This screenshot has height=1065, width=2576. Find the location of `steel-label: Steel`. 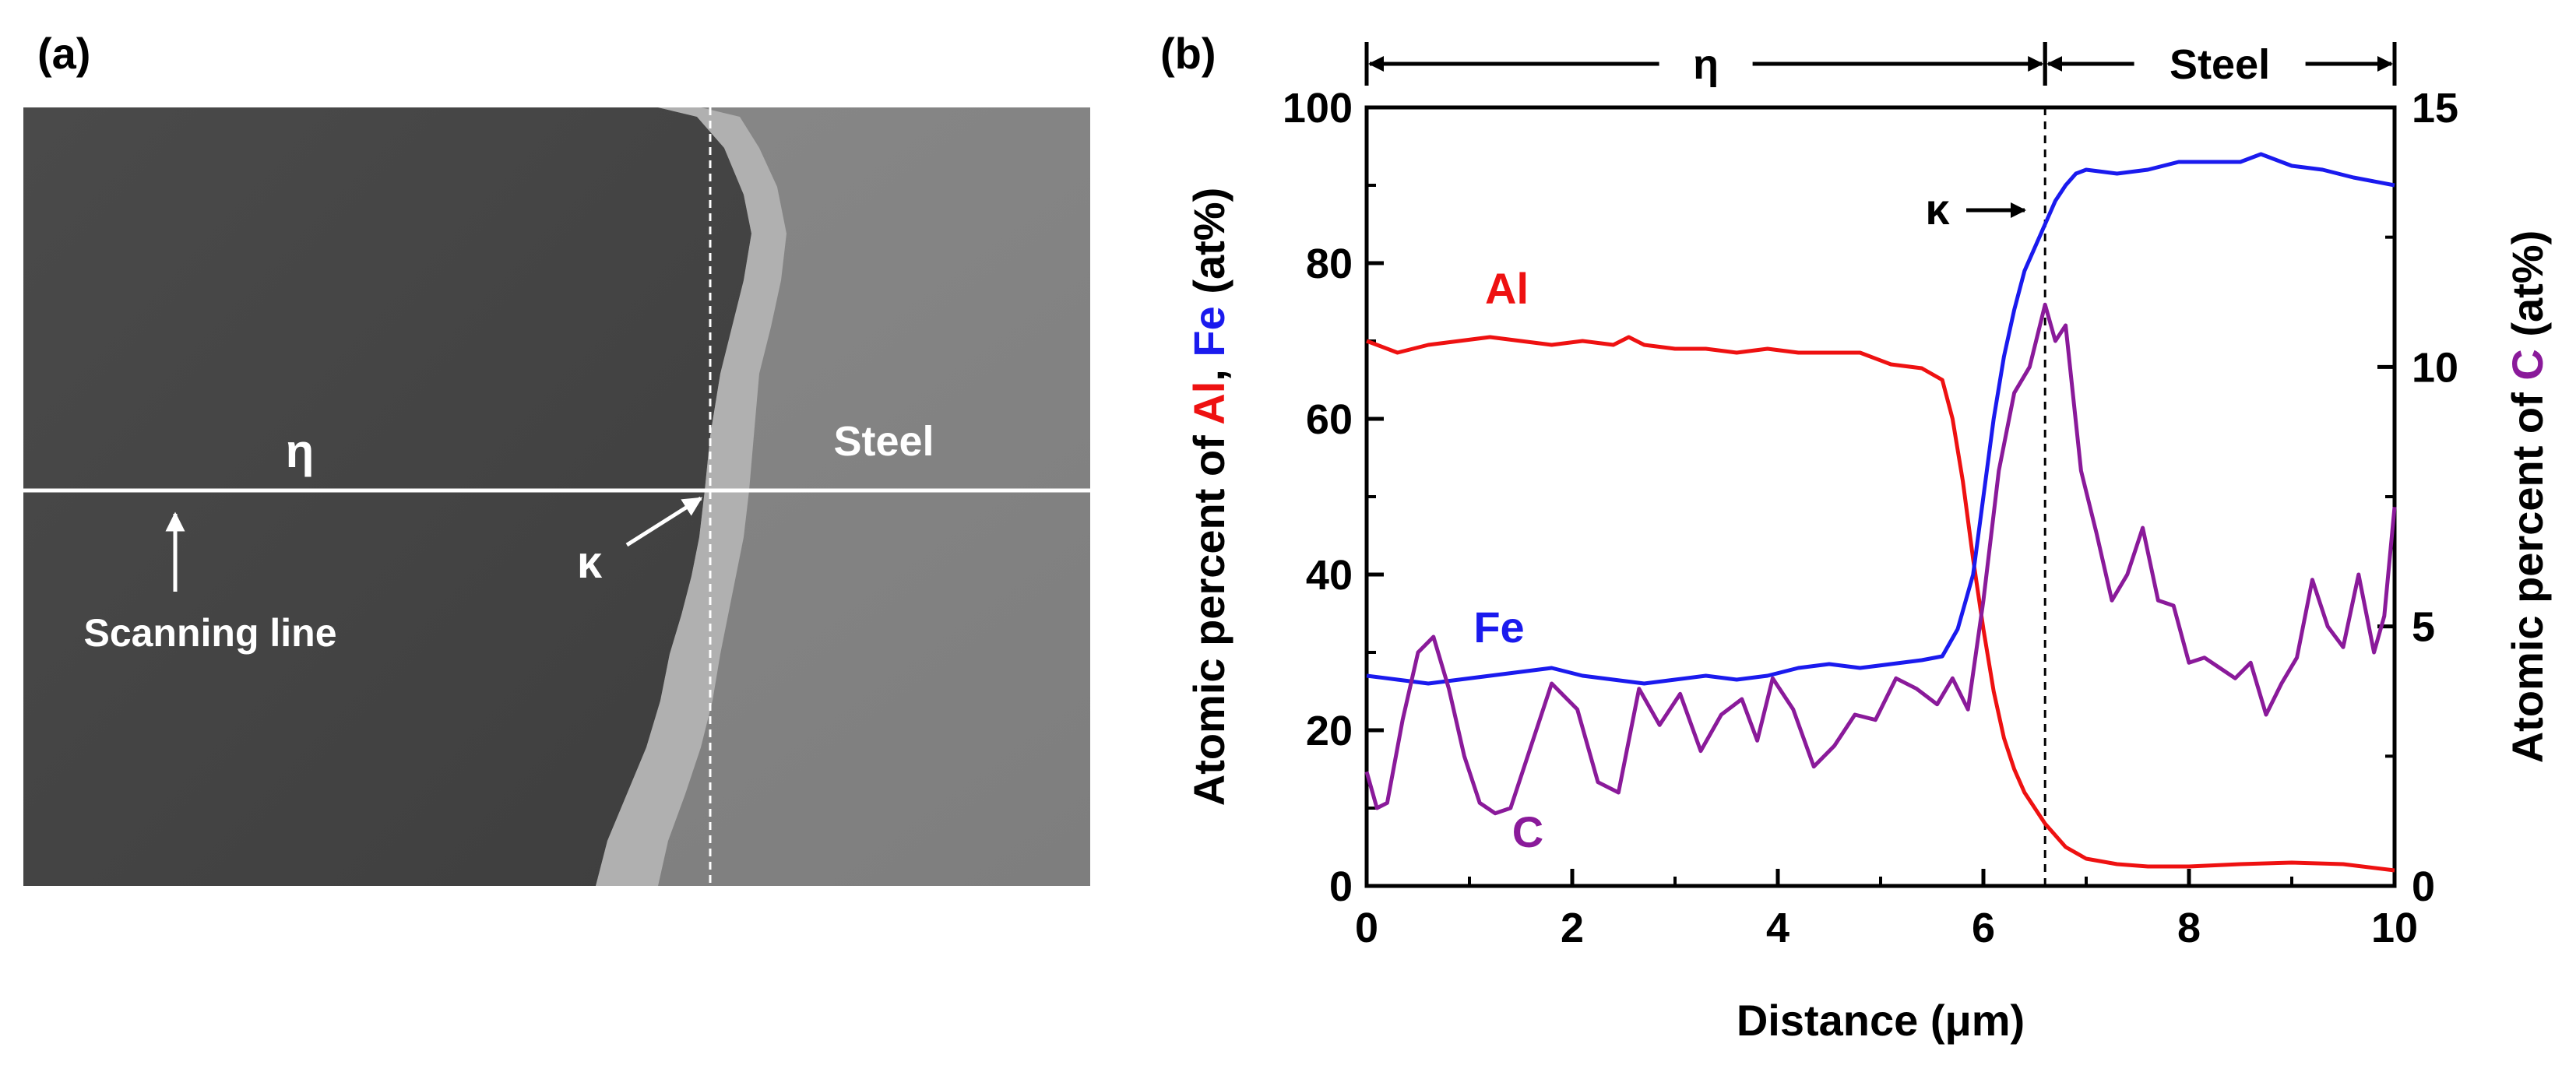

steel-label: Steel is located at coordinates (883, 442).